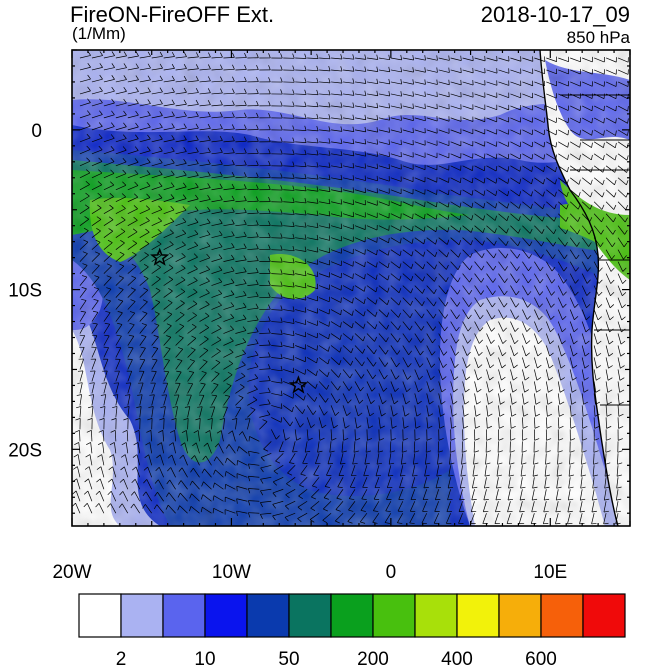  I want to click on legend-swatch, so click(310, 615).